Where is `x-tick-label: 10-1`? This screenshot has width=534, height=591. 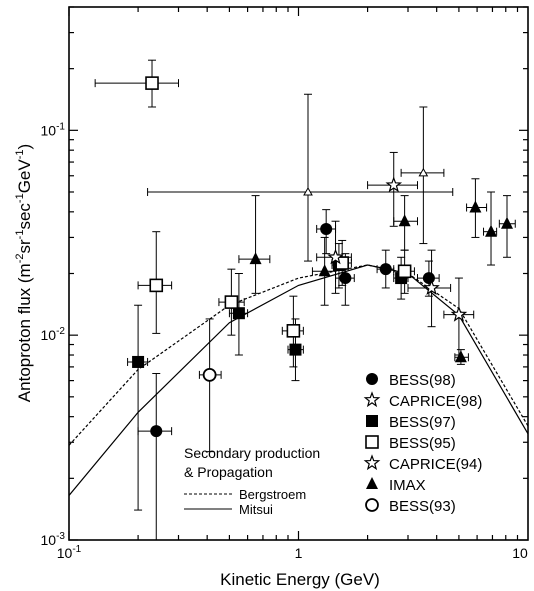 x-tick-label: 10-1 is located at coordinates (69, 552).